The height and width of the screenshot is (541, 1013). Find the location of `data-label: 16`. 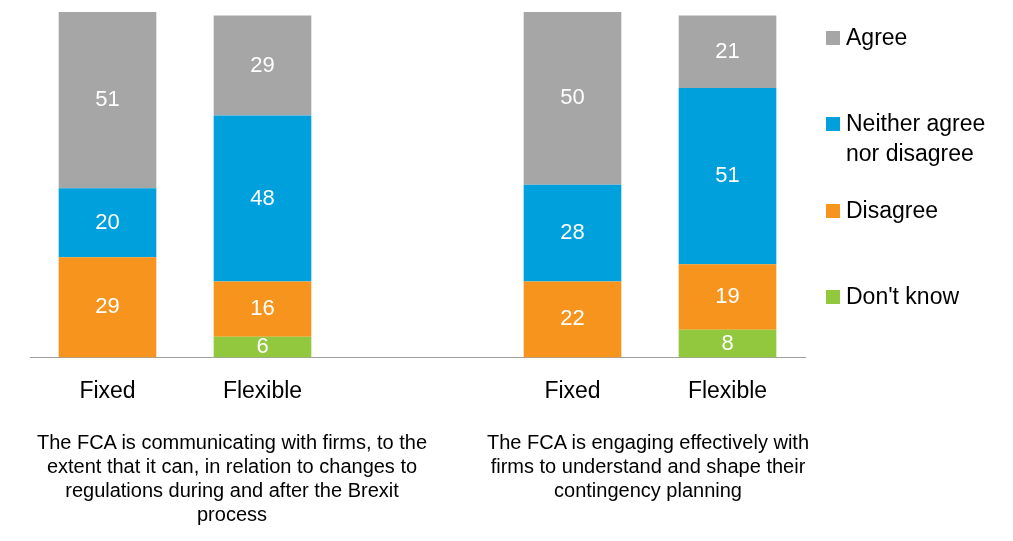

data-label: 16 is located at coordinates (262, 308).